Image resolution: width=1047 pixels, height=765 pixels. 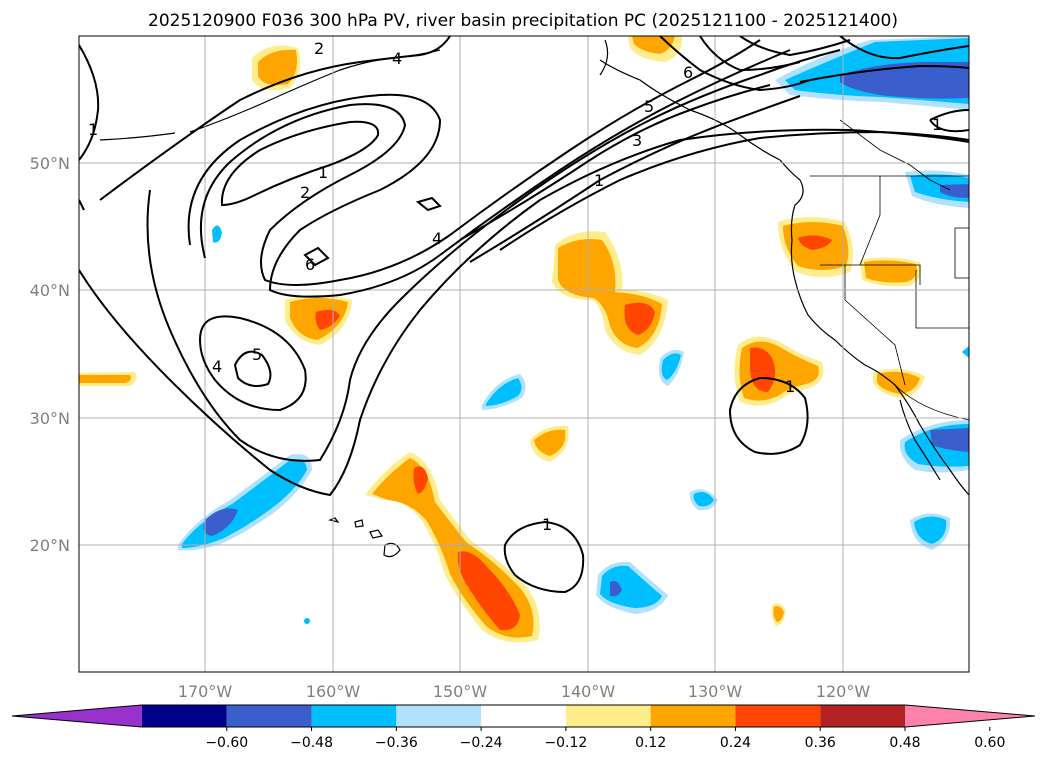 What do you see at coordinates (50, 545) in the screenshot?
I see `lat-label-20n: 20°N` at bounding box center [50, 545].